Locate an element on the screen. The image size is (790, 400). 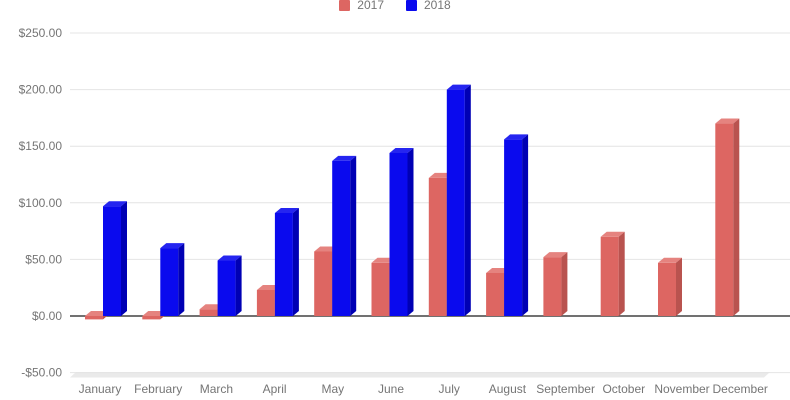
bar-2018-february is located at coordinates (172, 279).